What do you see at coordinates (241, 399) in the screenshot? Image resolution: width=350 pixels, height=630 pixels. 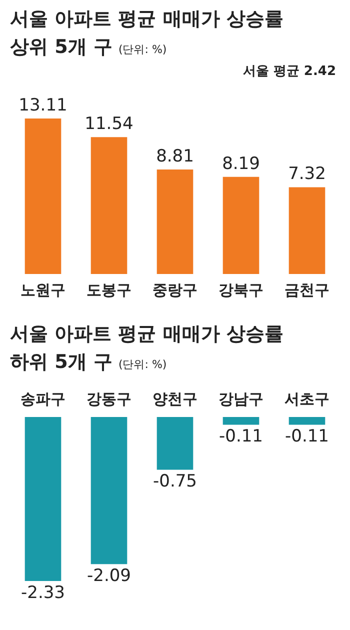 I see `x-tick-label: 강남구` at bounding box center [241, 399].